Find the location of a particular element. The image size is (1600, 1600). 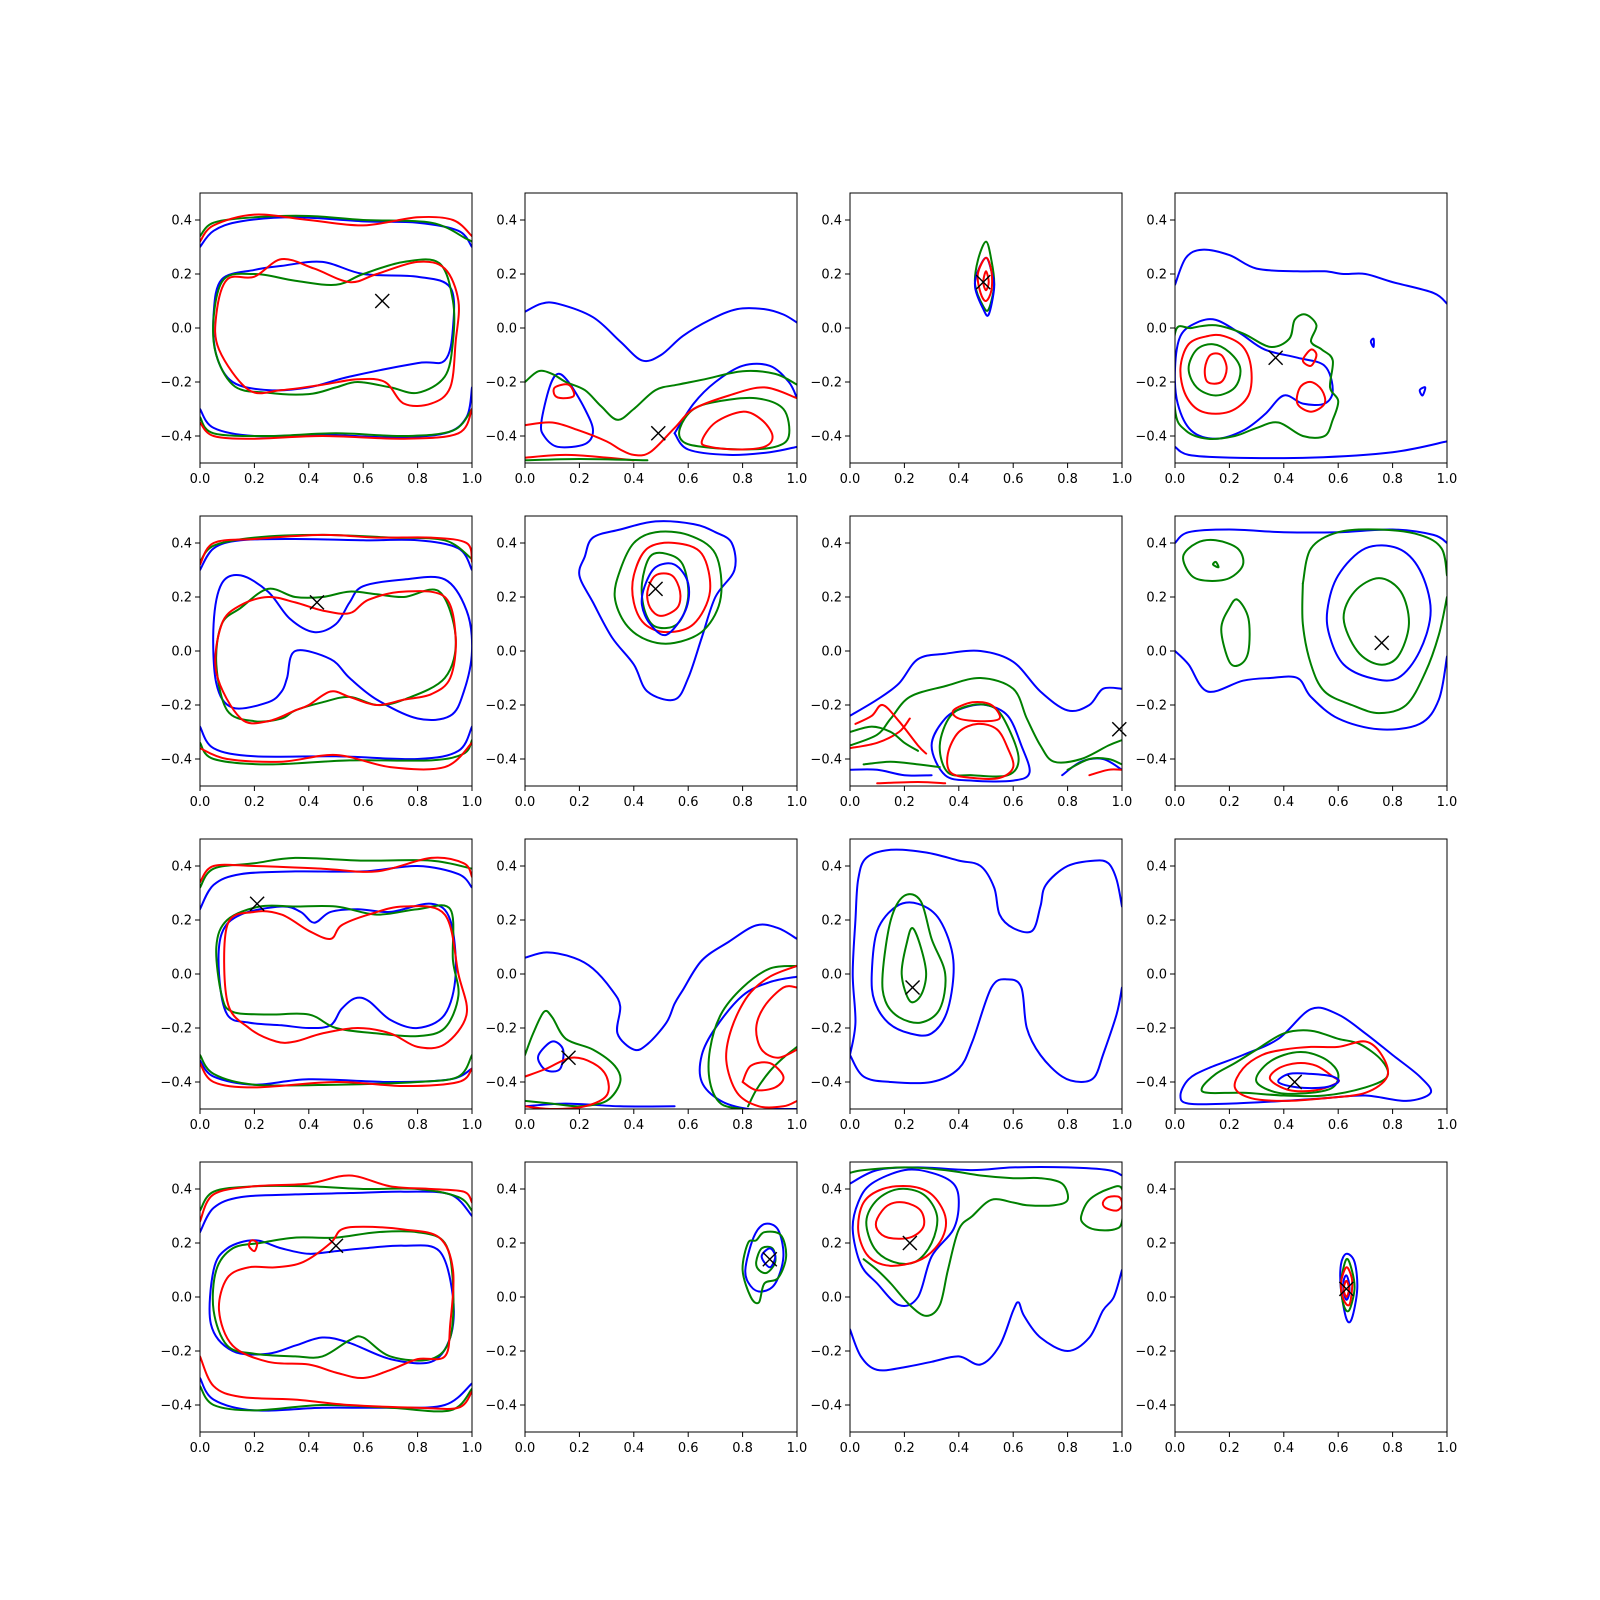

subplot-r4c3: 0.0 0.2 0.4 0.6 0.8 1.0 −0.4 −0.2 0.0 0.2 0.4 is located at coordinates (971, 1308).